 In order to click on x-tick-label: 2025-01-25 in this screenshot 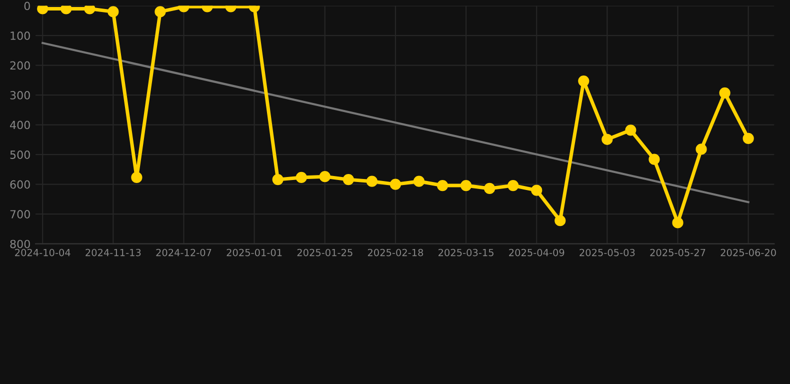, I will do `click(324, 252)`.